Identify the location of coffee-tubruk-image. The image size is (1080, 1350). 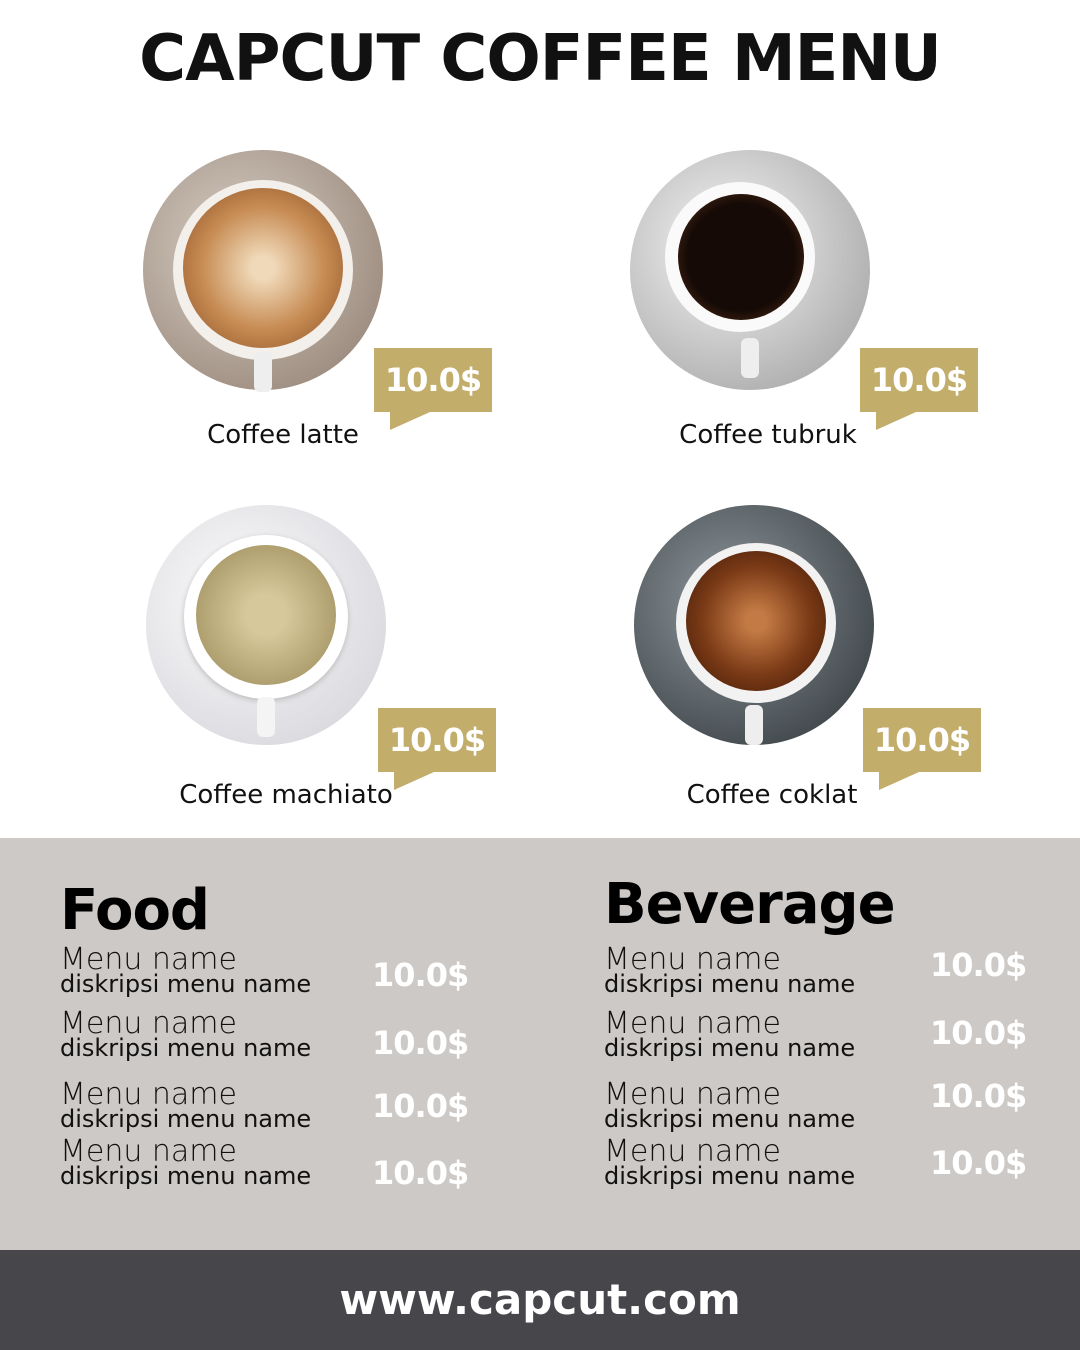
(750, 270).